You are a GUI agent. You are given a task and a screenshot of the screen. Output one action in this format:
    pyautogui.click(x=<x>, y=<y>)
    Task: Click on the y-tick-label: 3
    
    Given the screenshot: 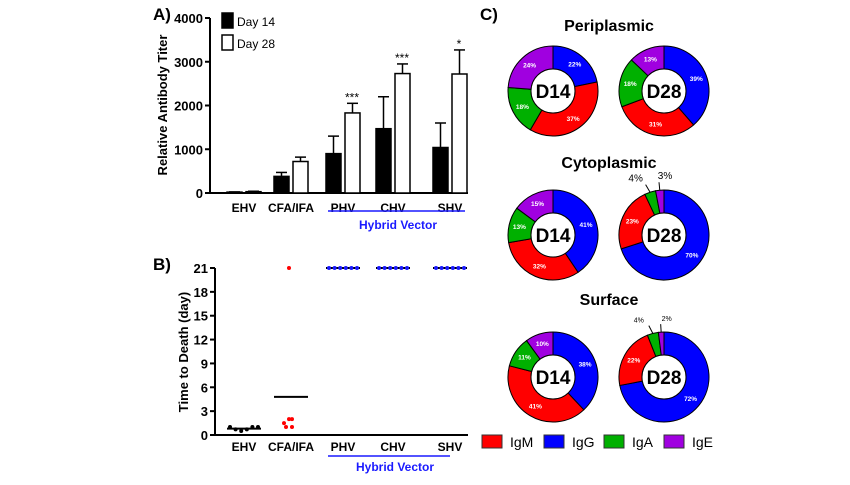 What is the action you would take?
    pyautogui.click(x=204, y=411)
    